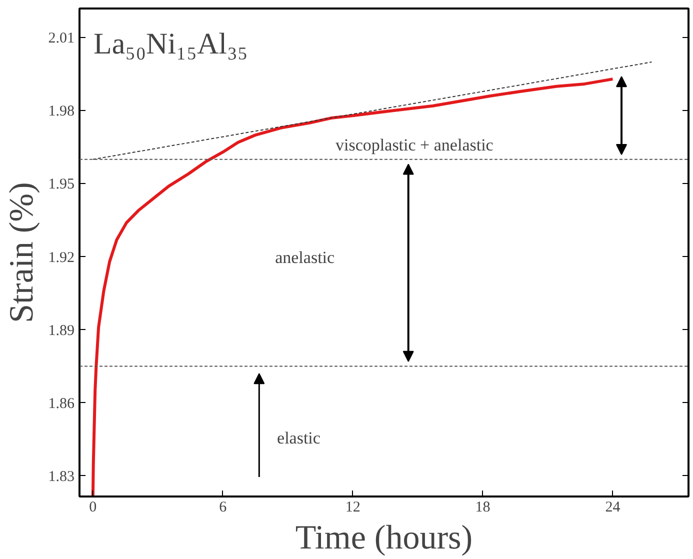 This screenshot has width=693, height=559. Describe the element at coordinates (61, 476) in the screenshot. I see `y-tick-label: 1.83` at that location.